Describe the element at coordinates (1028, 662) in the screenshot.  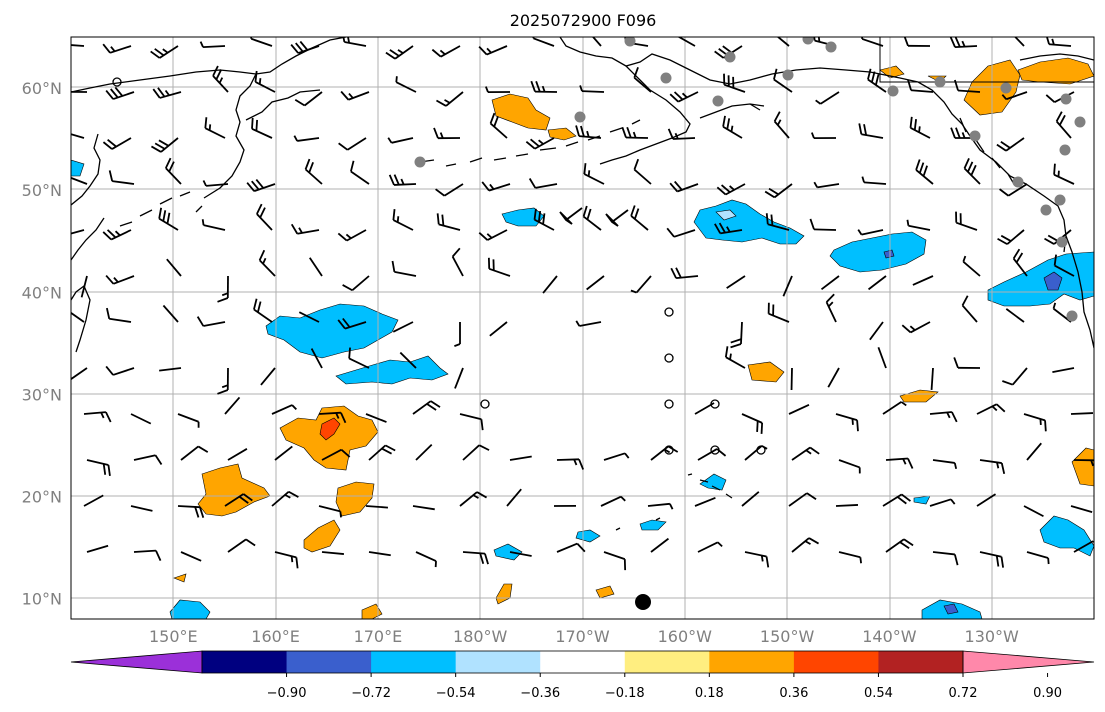
I see `colorbar-extend-high` at that location.